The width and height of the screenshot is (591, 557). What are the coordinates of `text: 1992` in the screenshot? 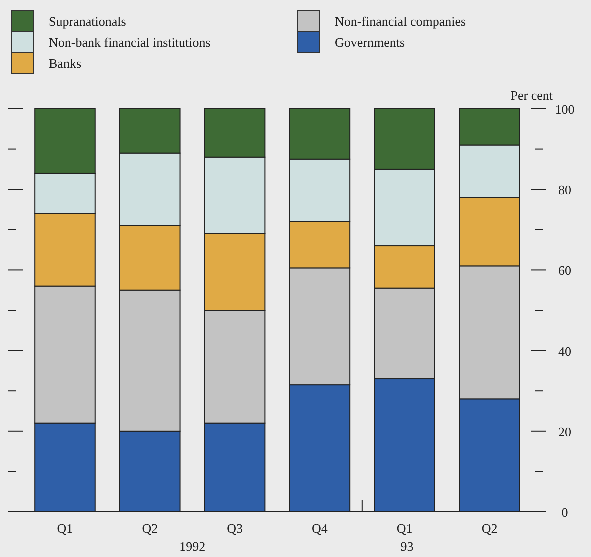 It's located at (193, 546).